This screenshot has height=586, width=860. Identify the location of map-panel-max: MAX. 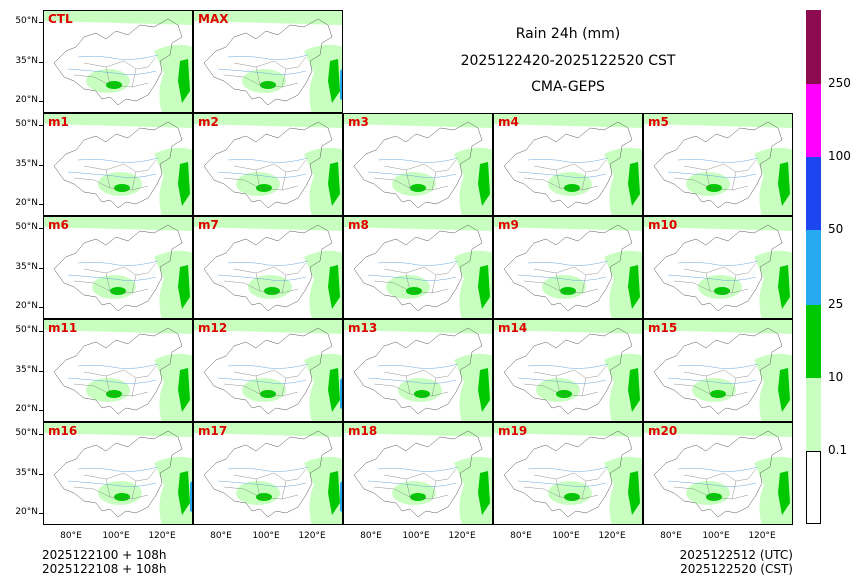
(268, 61).